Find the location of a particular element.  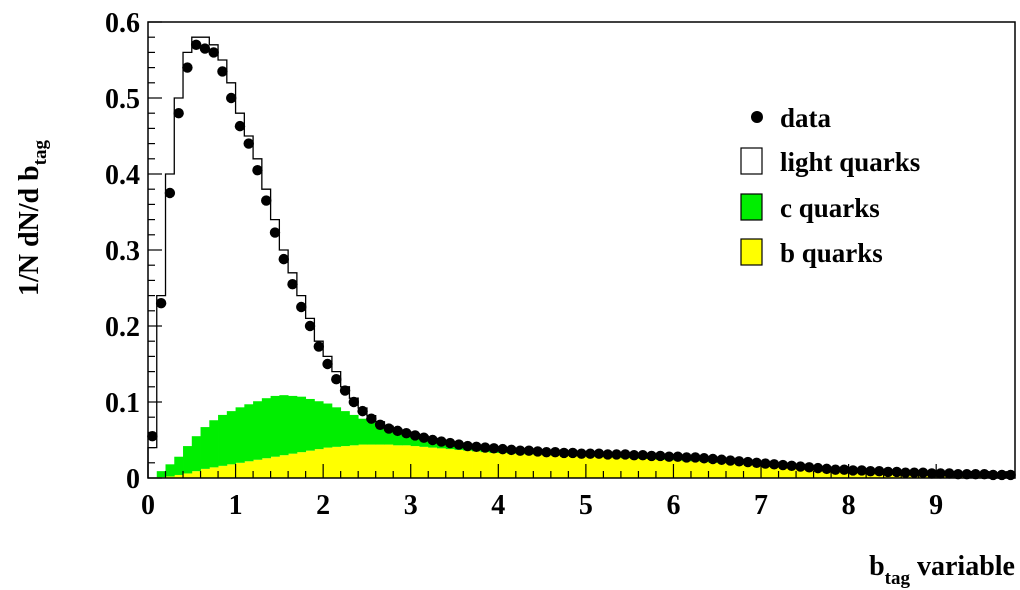

x-tick-label: 2 is located at coordinates (323, 505).